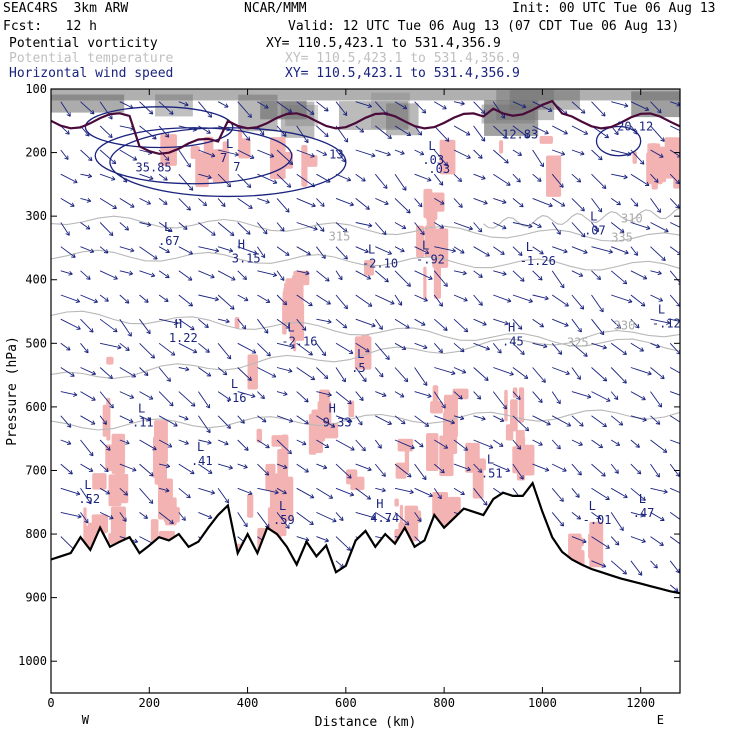  Describe the element at coordinates (169, 241) in the screenshot. I see `extremum-value: .67` at that location.